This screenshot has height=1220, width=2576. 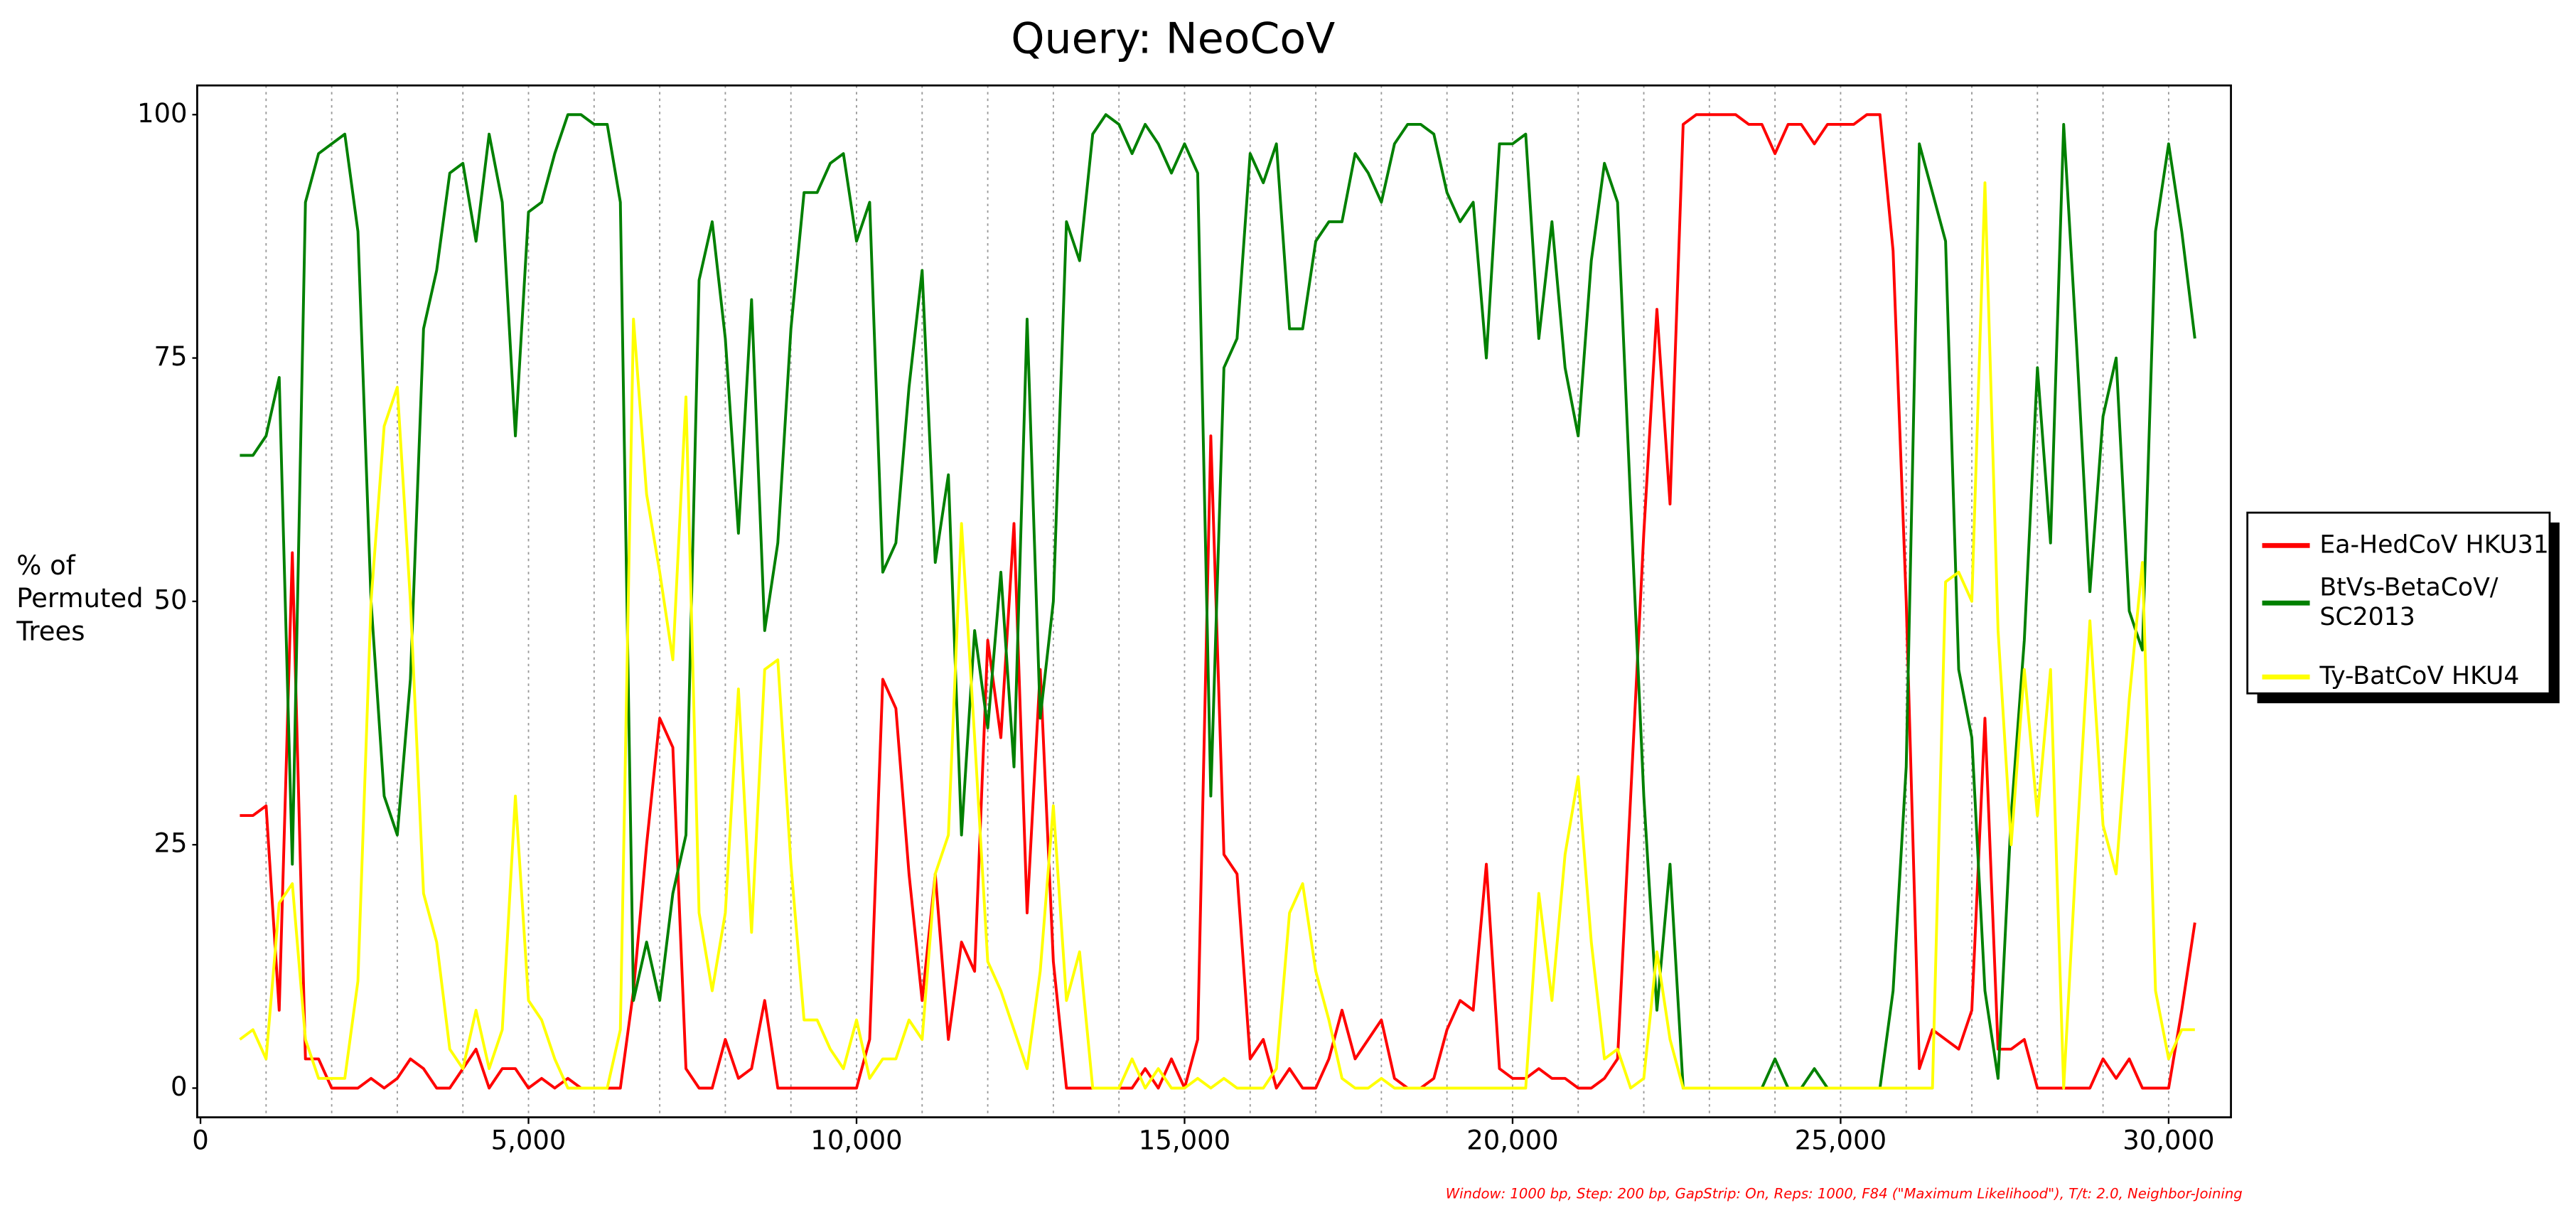 I want to click on y-tick-label: 50, so click(x=171, y=600).